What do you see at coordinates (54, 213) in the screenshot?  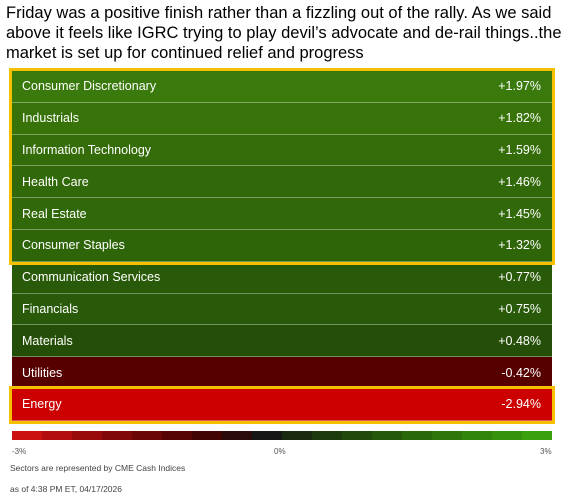 I see `sector-name: Real Estate` at bounding box center [54, 213].